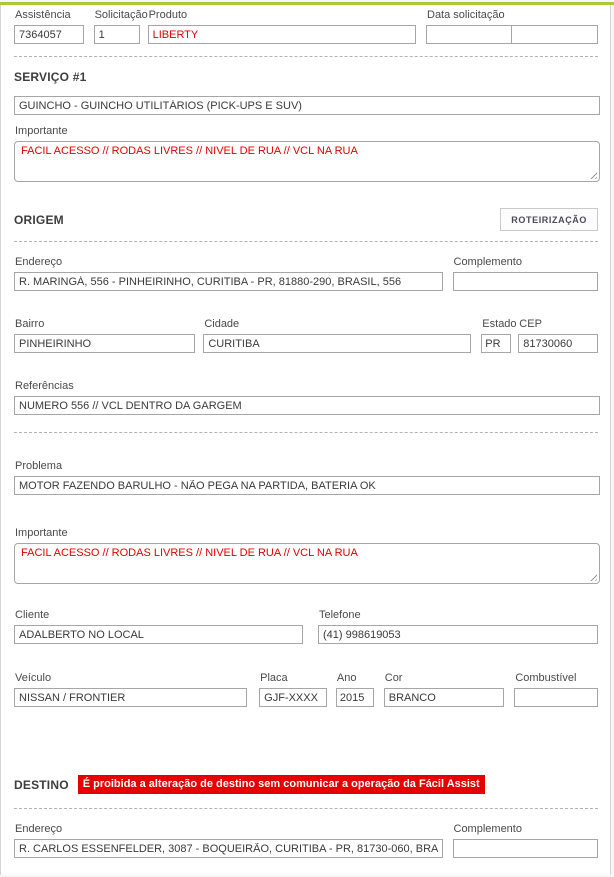  I want to click on origem-estado-field: Estado, so click(499, 335).